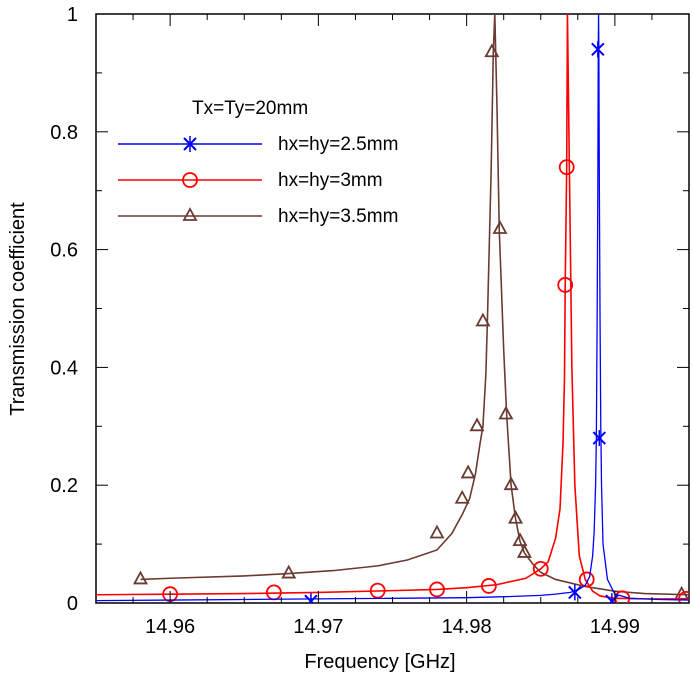 Image resolution: width=693 pixels, height=675 pixels. I want to click on x-tick-label: 14.96, so click(170, 627).